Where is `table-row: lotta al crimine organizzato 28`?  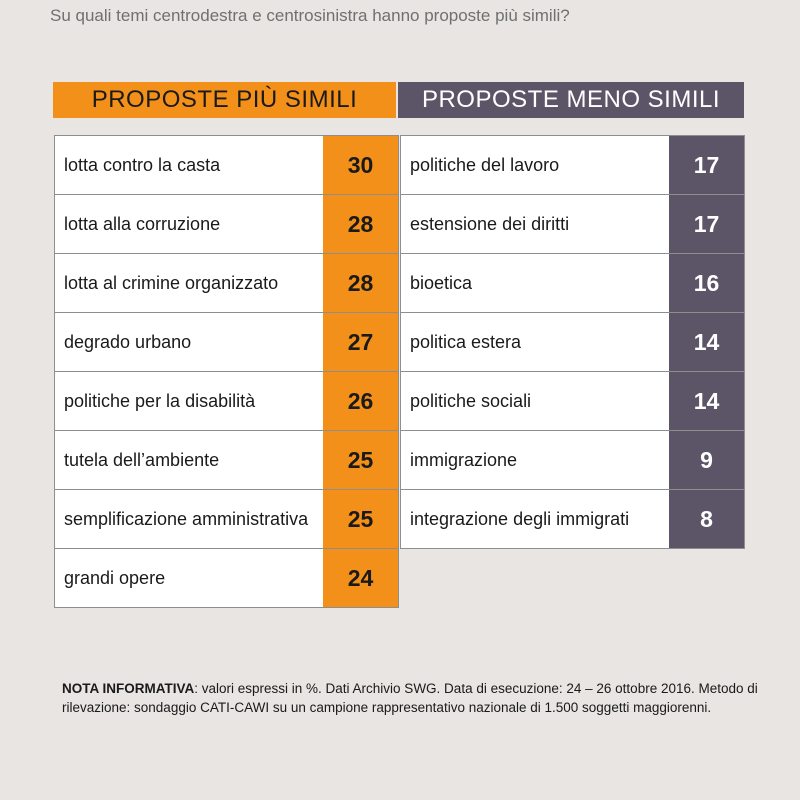 table-row: lotta al crimine organizzato 28 is located at coordinates (226, 283).